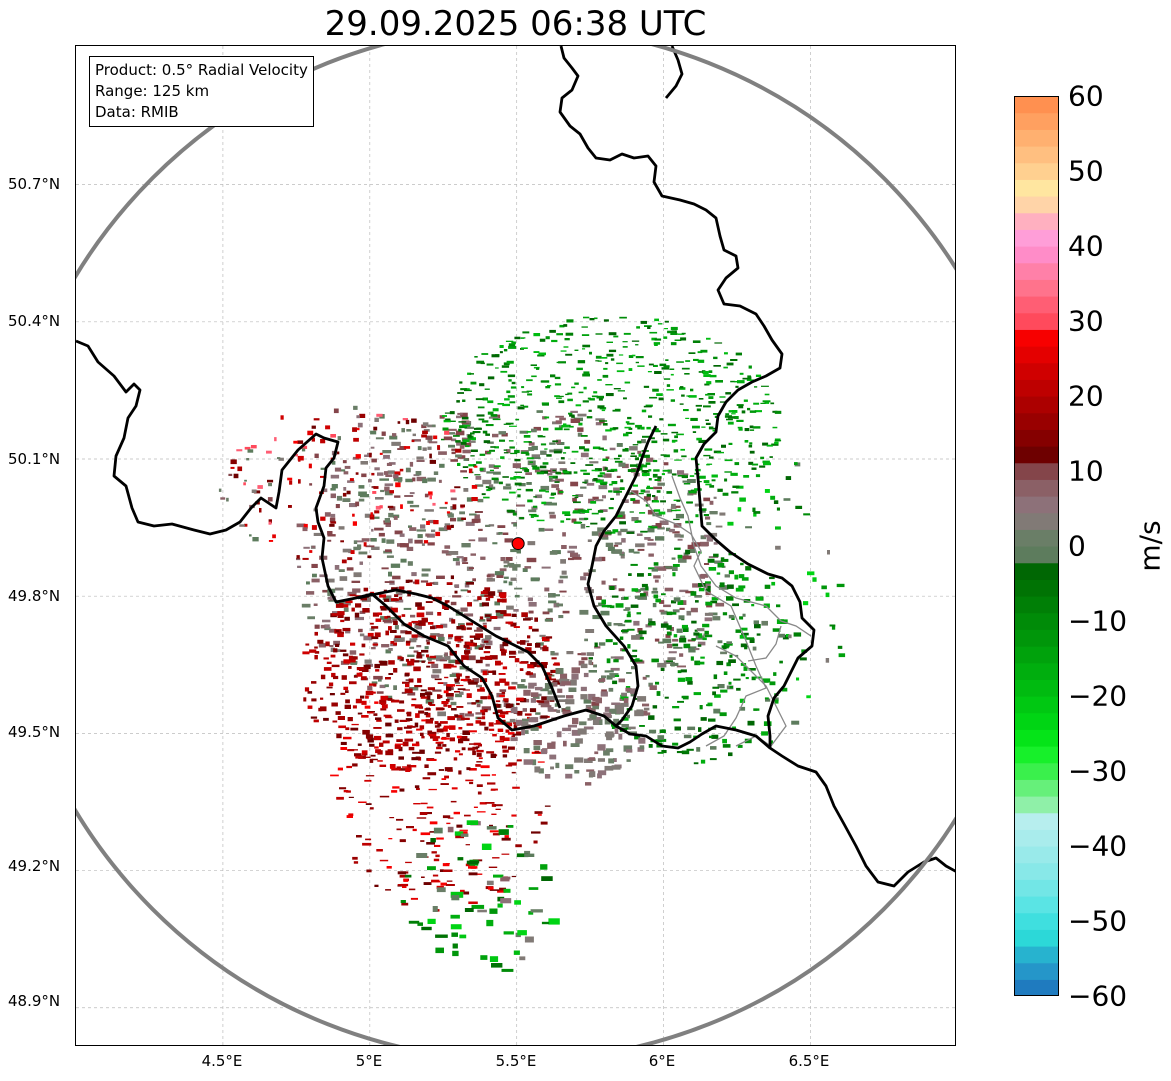  What do you see at coordinates (1036, 521) in the screenshot?
I see `colorbar-band` at bounding box center [1036, 521].